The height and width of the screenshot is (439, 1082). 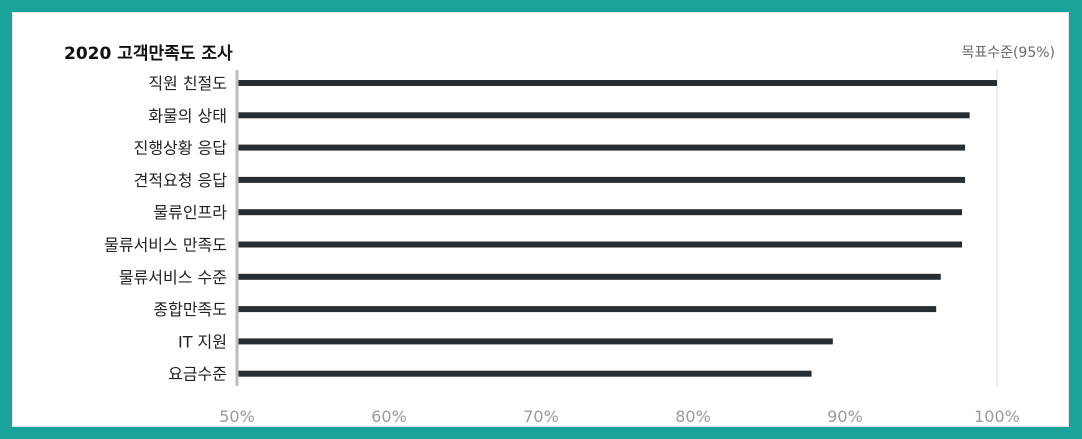 I want to click on category-label: 요금수준, so click(x=197, y=374).